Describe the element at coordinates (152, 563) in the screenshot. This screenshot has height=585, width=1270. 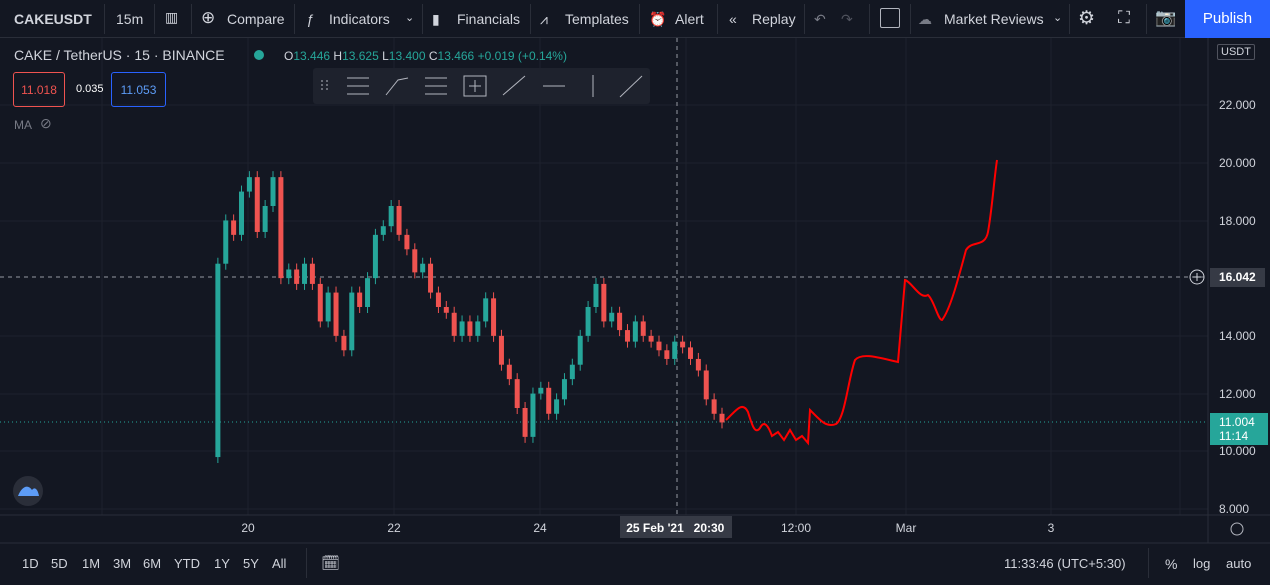
I see `range: 6M` at that location.